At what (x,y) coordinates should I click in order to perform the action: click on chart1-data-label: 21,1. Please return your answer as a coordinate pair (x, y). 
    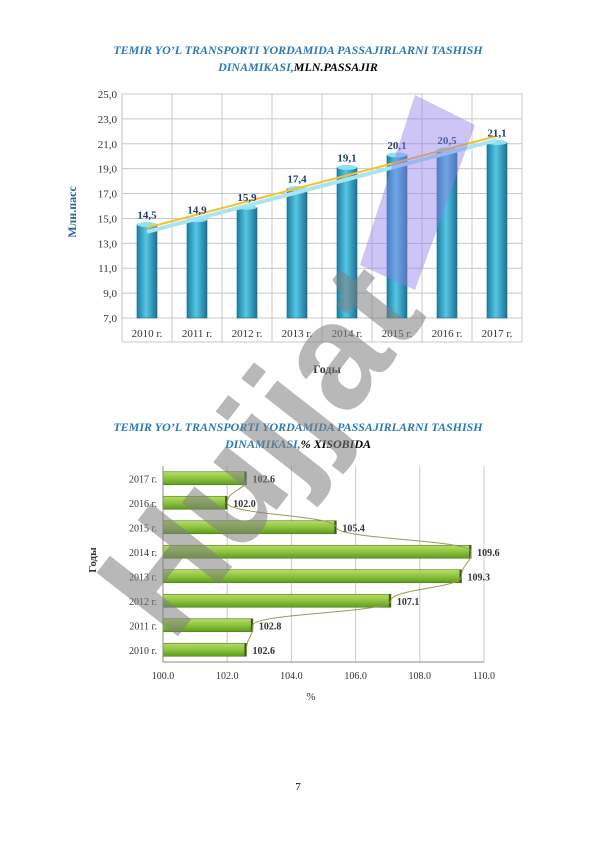
    Looking at the image, I should click on (496, 134).